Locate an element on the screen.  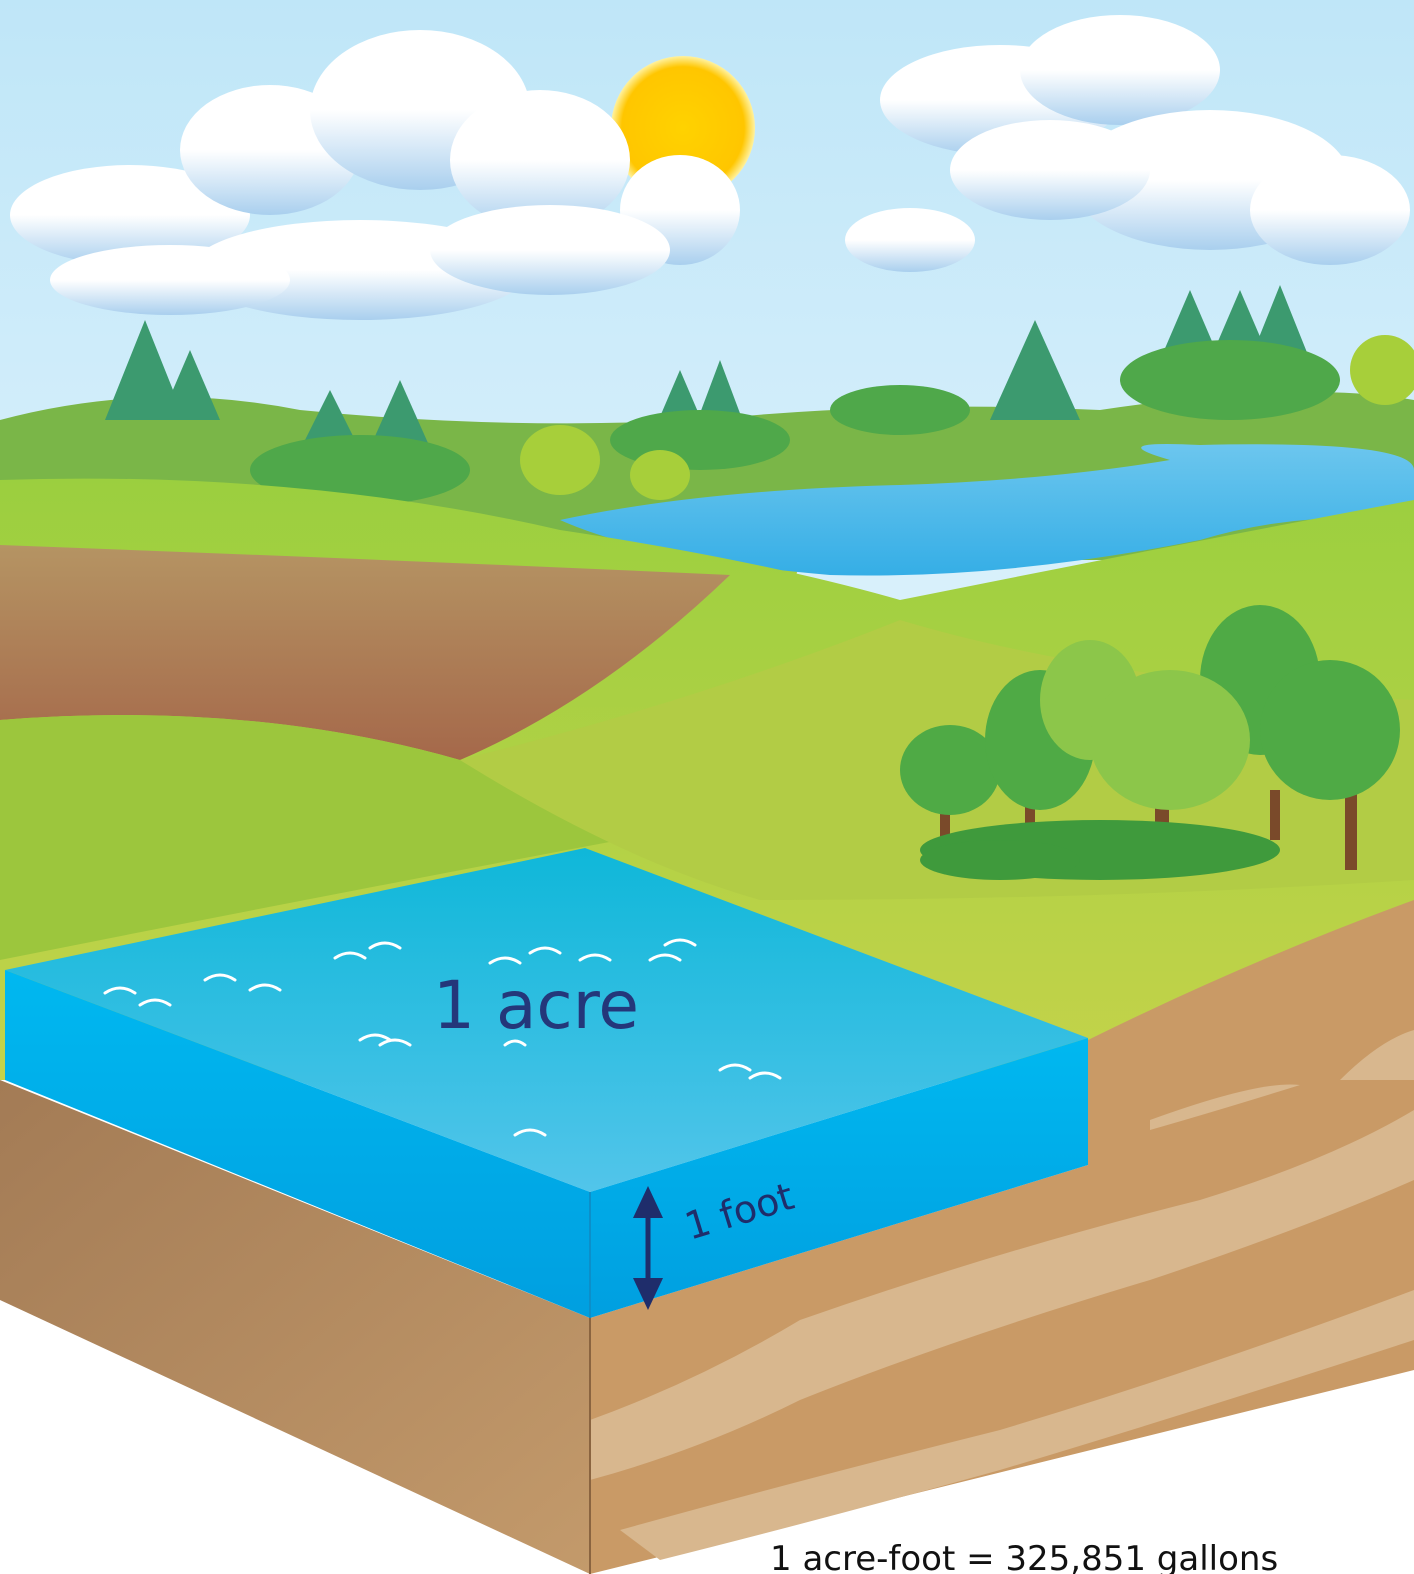
hill is located at coordinates (310, 837).